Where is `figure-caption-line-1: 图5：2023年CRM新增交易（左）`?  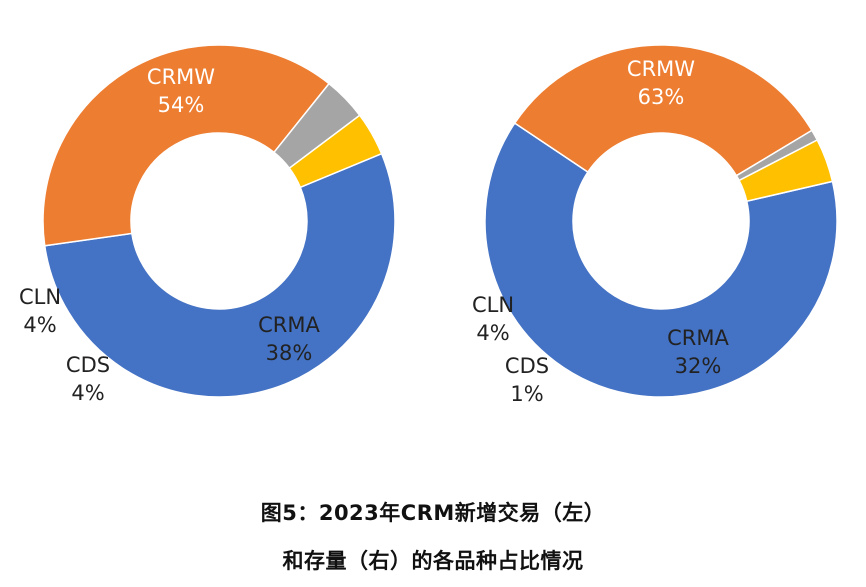
figure-caption-line-1: 图5：2023年CRM新增交易（左） is located at coordinates (433, 513).